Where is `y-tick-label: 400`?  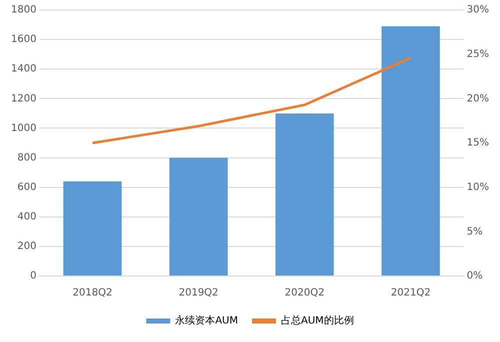 y-tick-label: 400 is located at coordinates (26, 216).